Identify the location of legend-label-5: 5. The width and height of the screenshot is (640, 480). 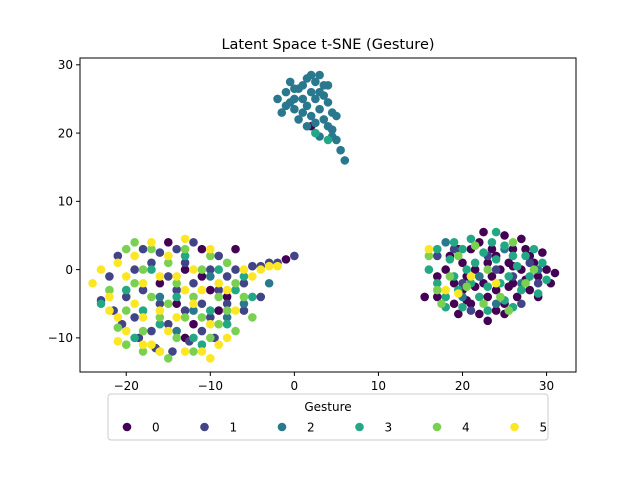
(544, 427).